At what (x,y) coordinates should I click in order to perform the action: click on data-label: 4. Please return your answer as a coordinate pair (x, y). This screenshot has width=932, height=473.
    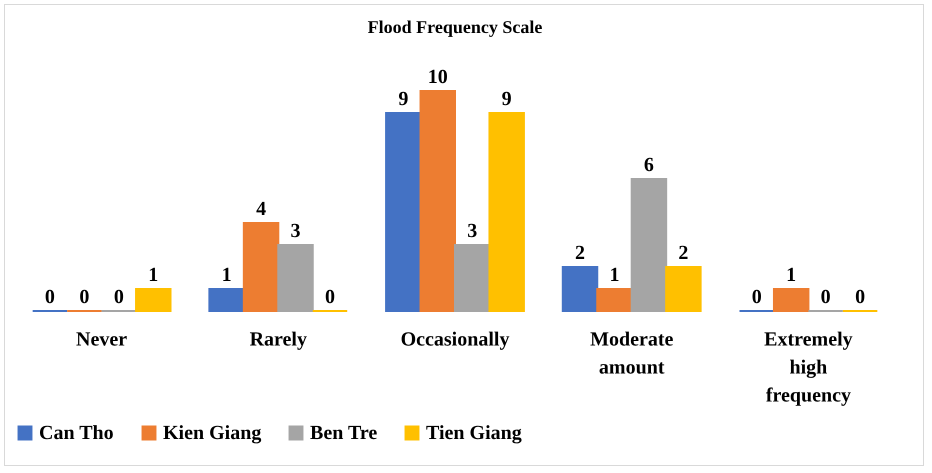
    Looking at the image, I should click on (261, 209).